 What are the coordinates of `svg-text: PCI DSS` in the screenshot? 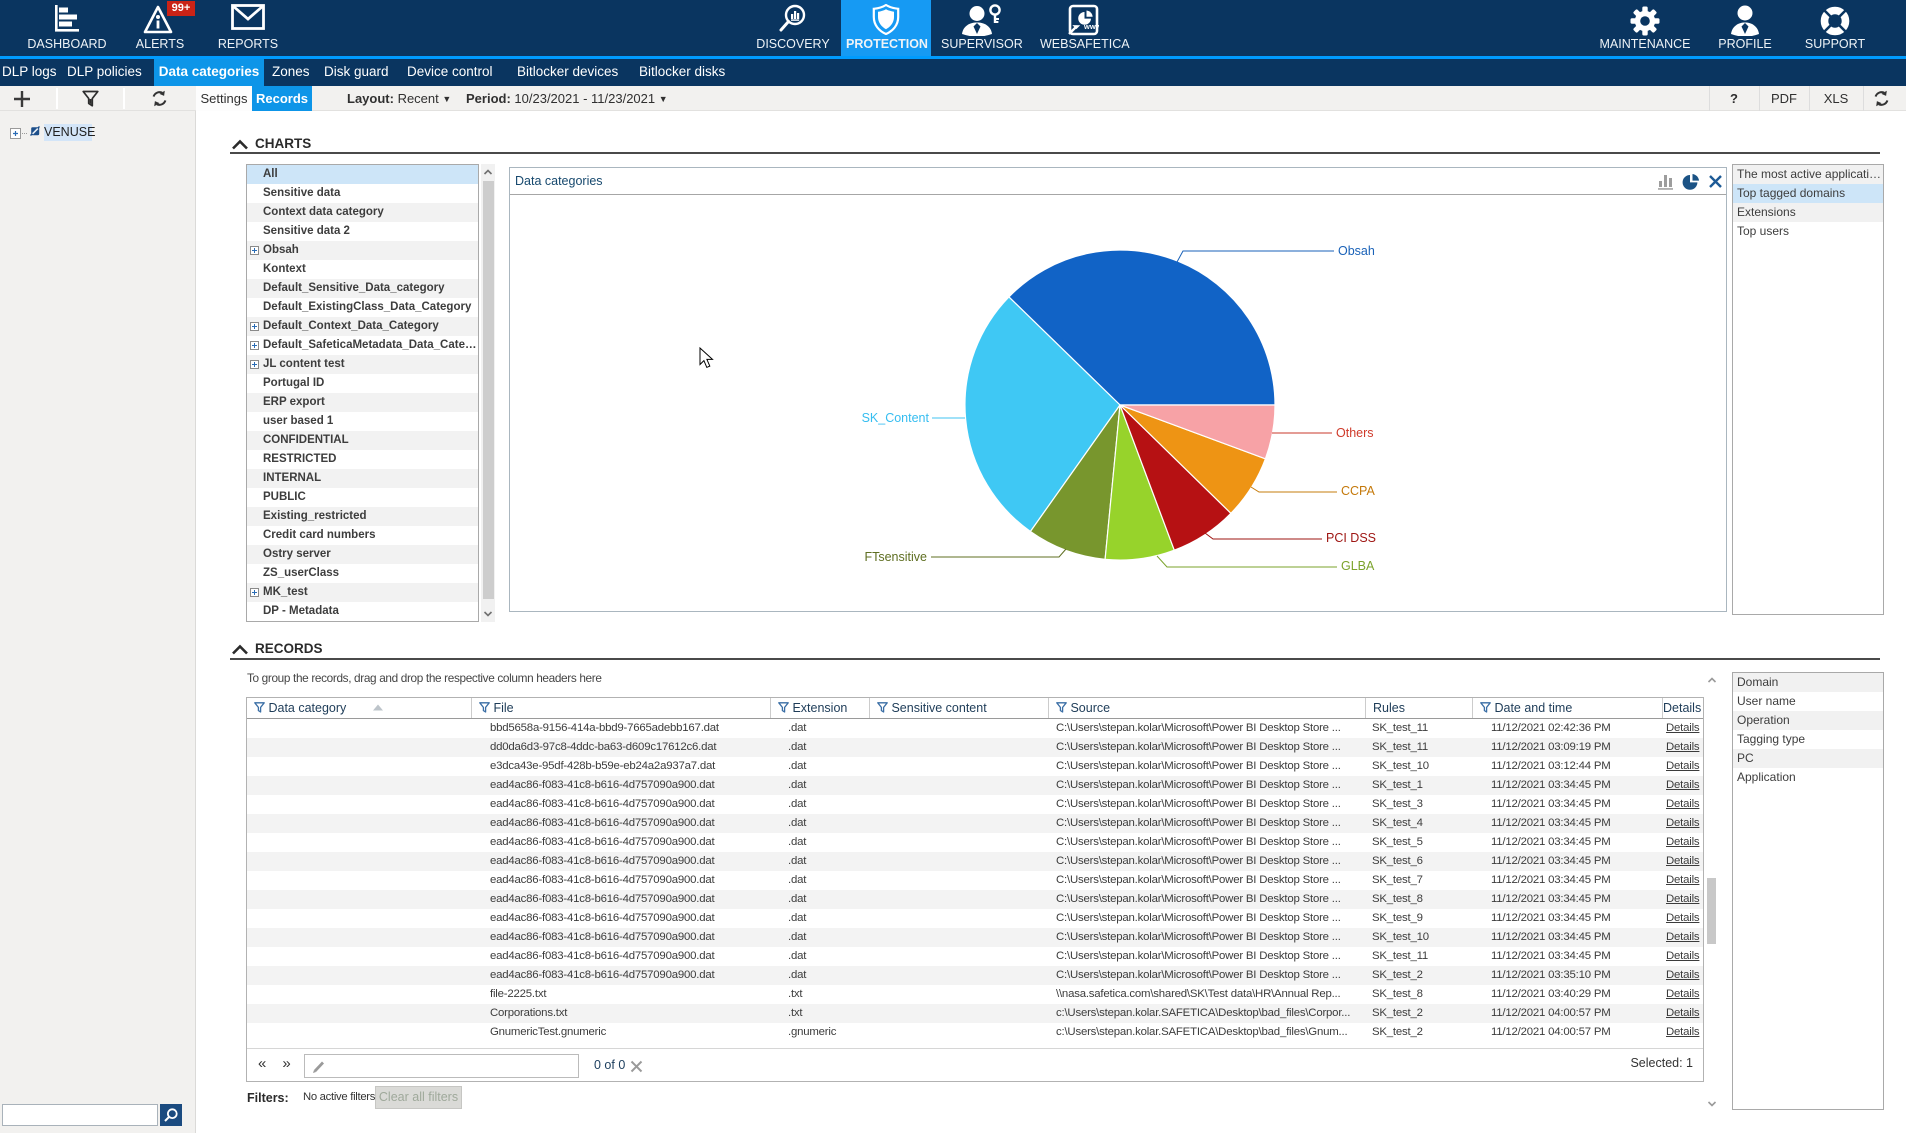 It's located at (1351, 538).